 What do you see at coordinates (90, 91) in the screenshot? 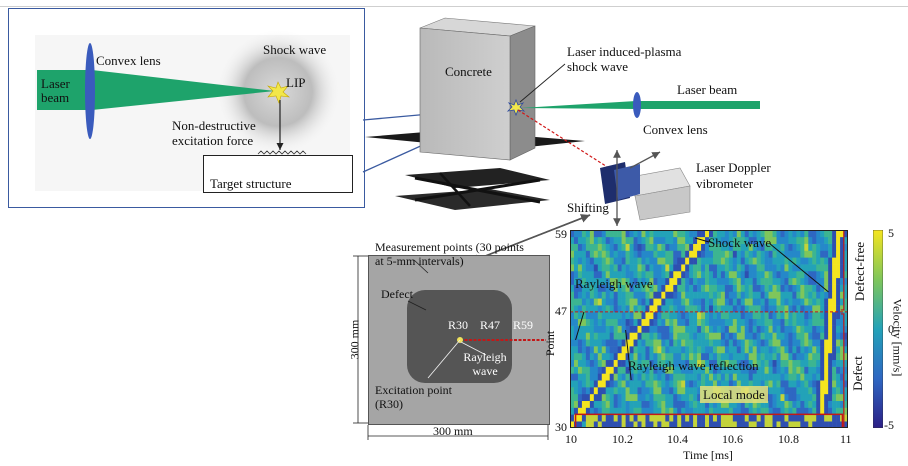
I see `inset-convex-lens-icon` at bounding box center [90, 91].